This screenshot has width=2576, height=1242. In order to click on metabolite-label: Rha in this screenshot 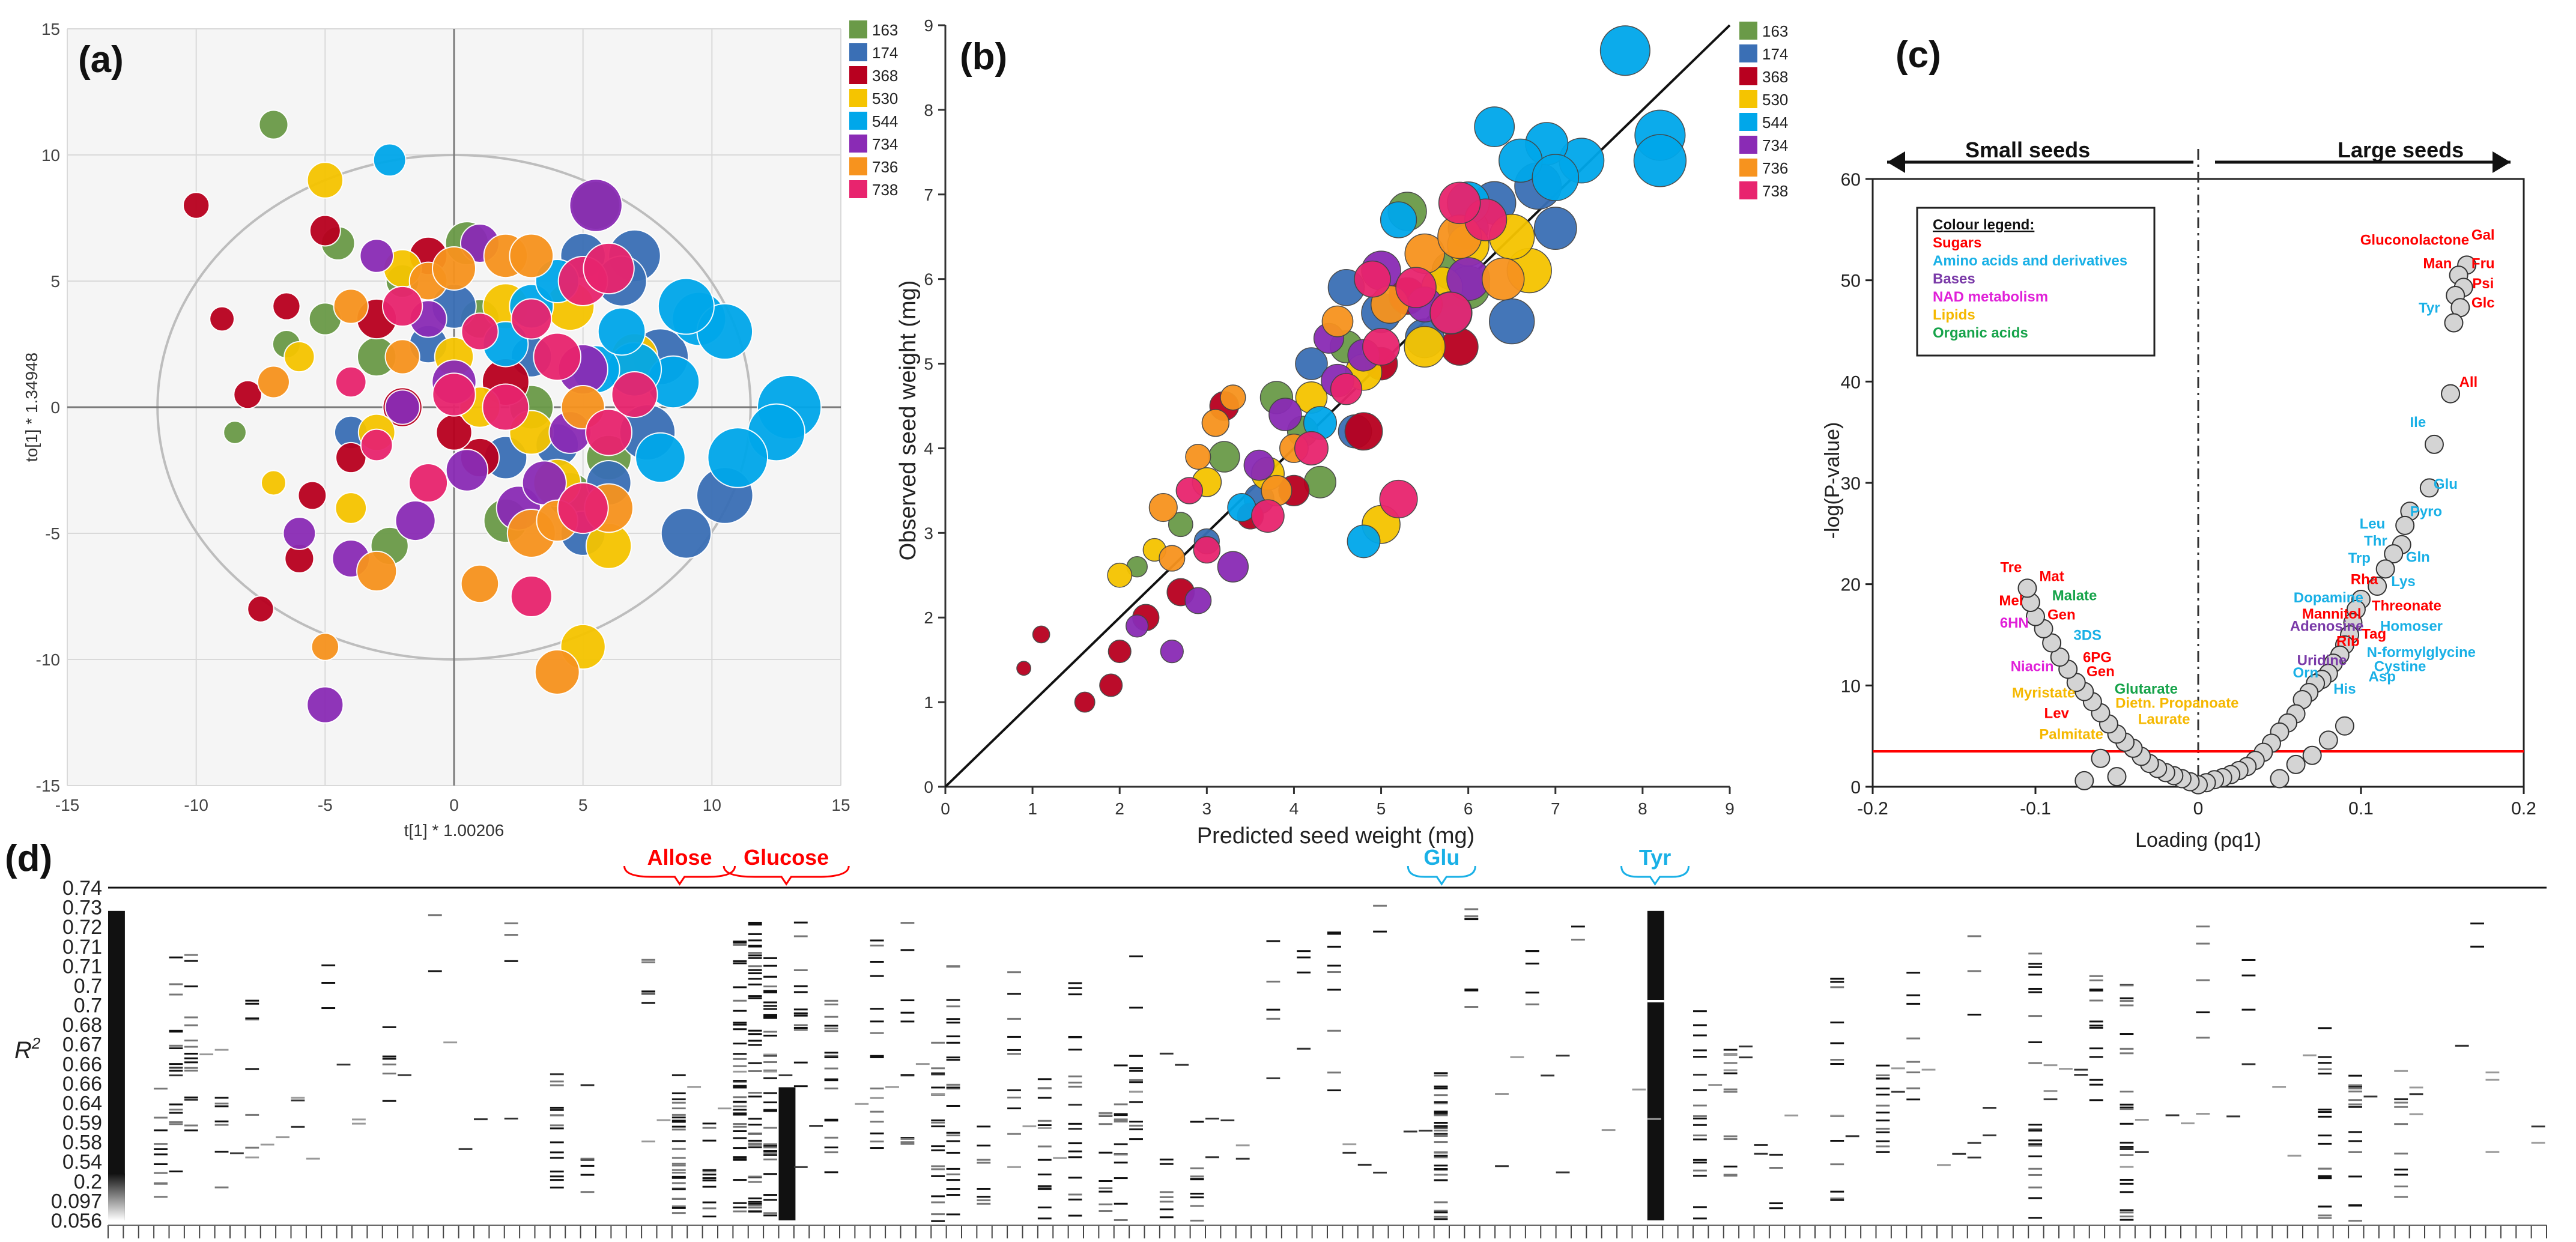, I will do `click(2364, 580)`.